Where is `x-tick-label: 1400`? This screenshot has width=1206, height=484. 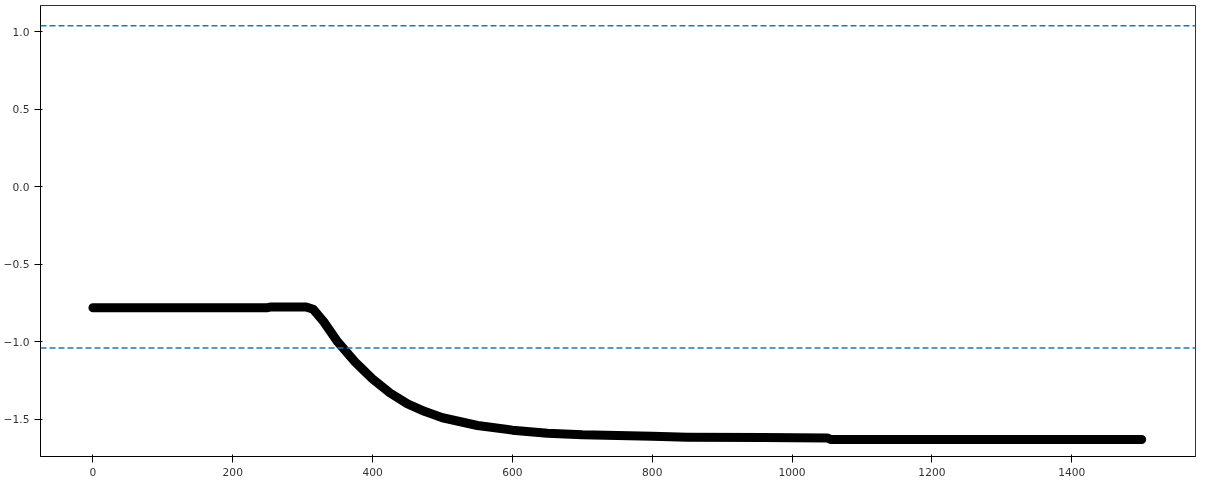
x-tick-label: 1400 is located at coordinates (1072, 472).